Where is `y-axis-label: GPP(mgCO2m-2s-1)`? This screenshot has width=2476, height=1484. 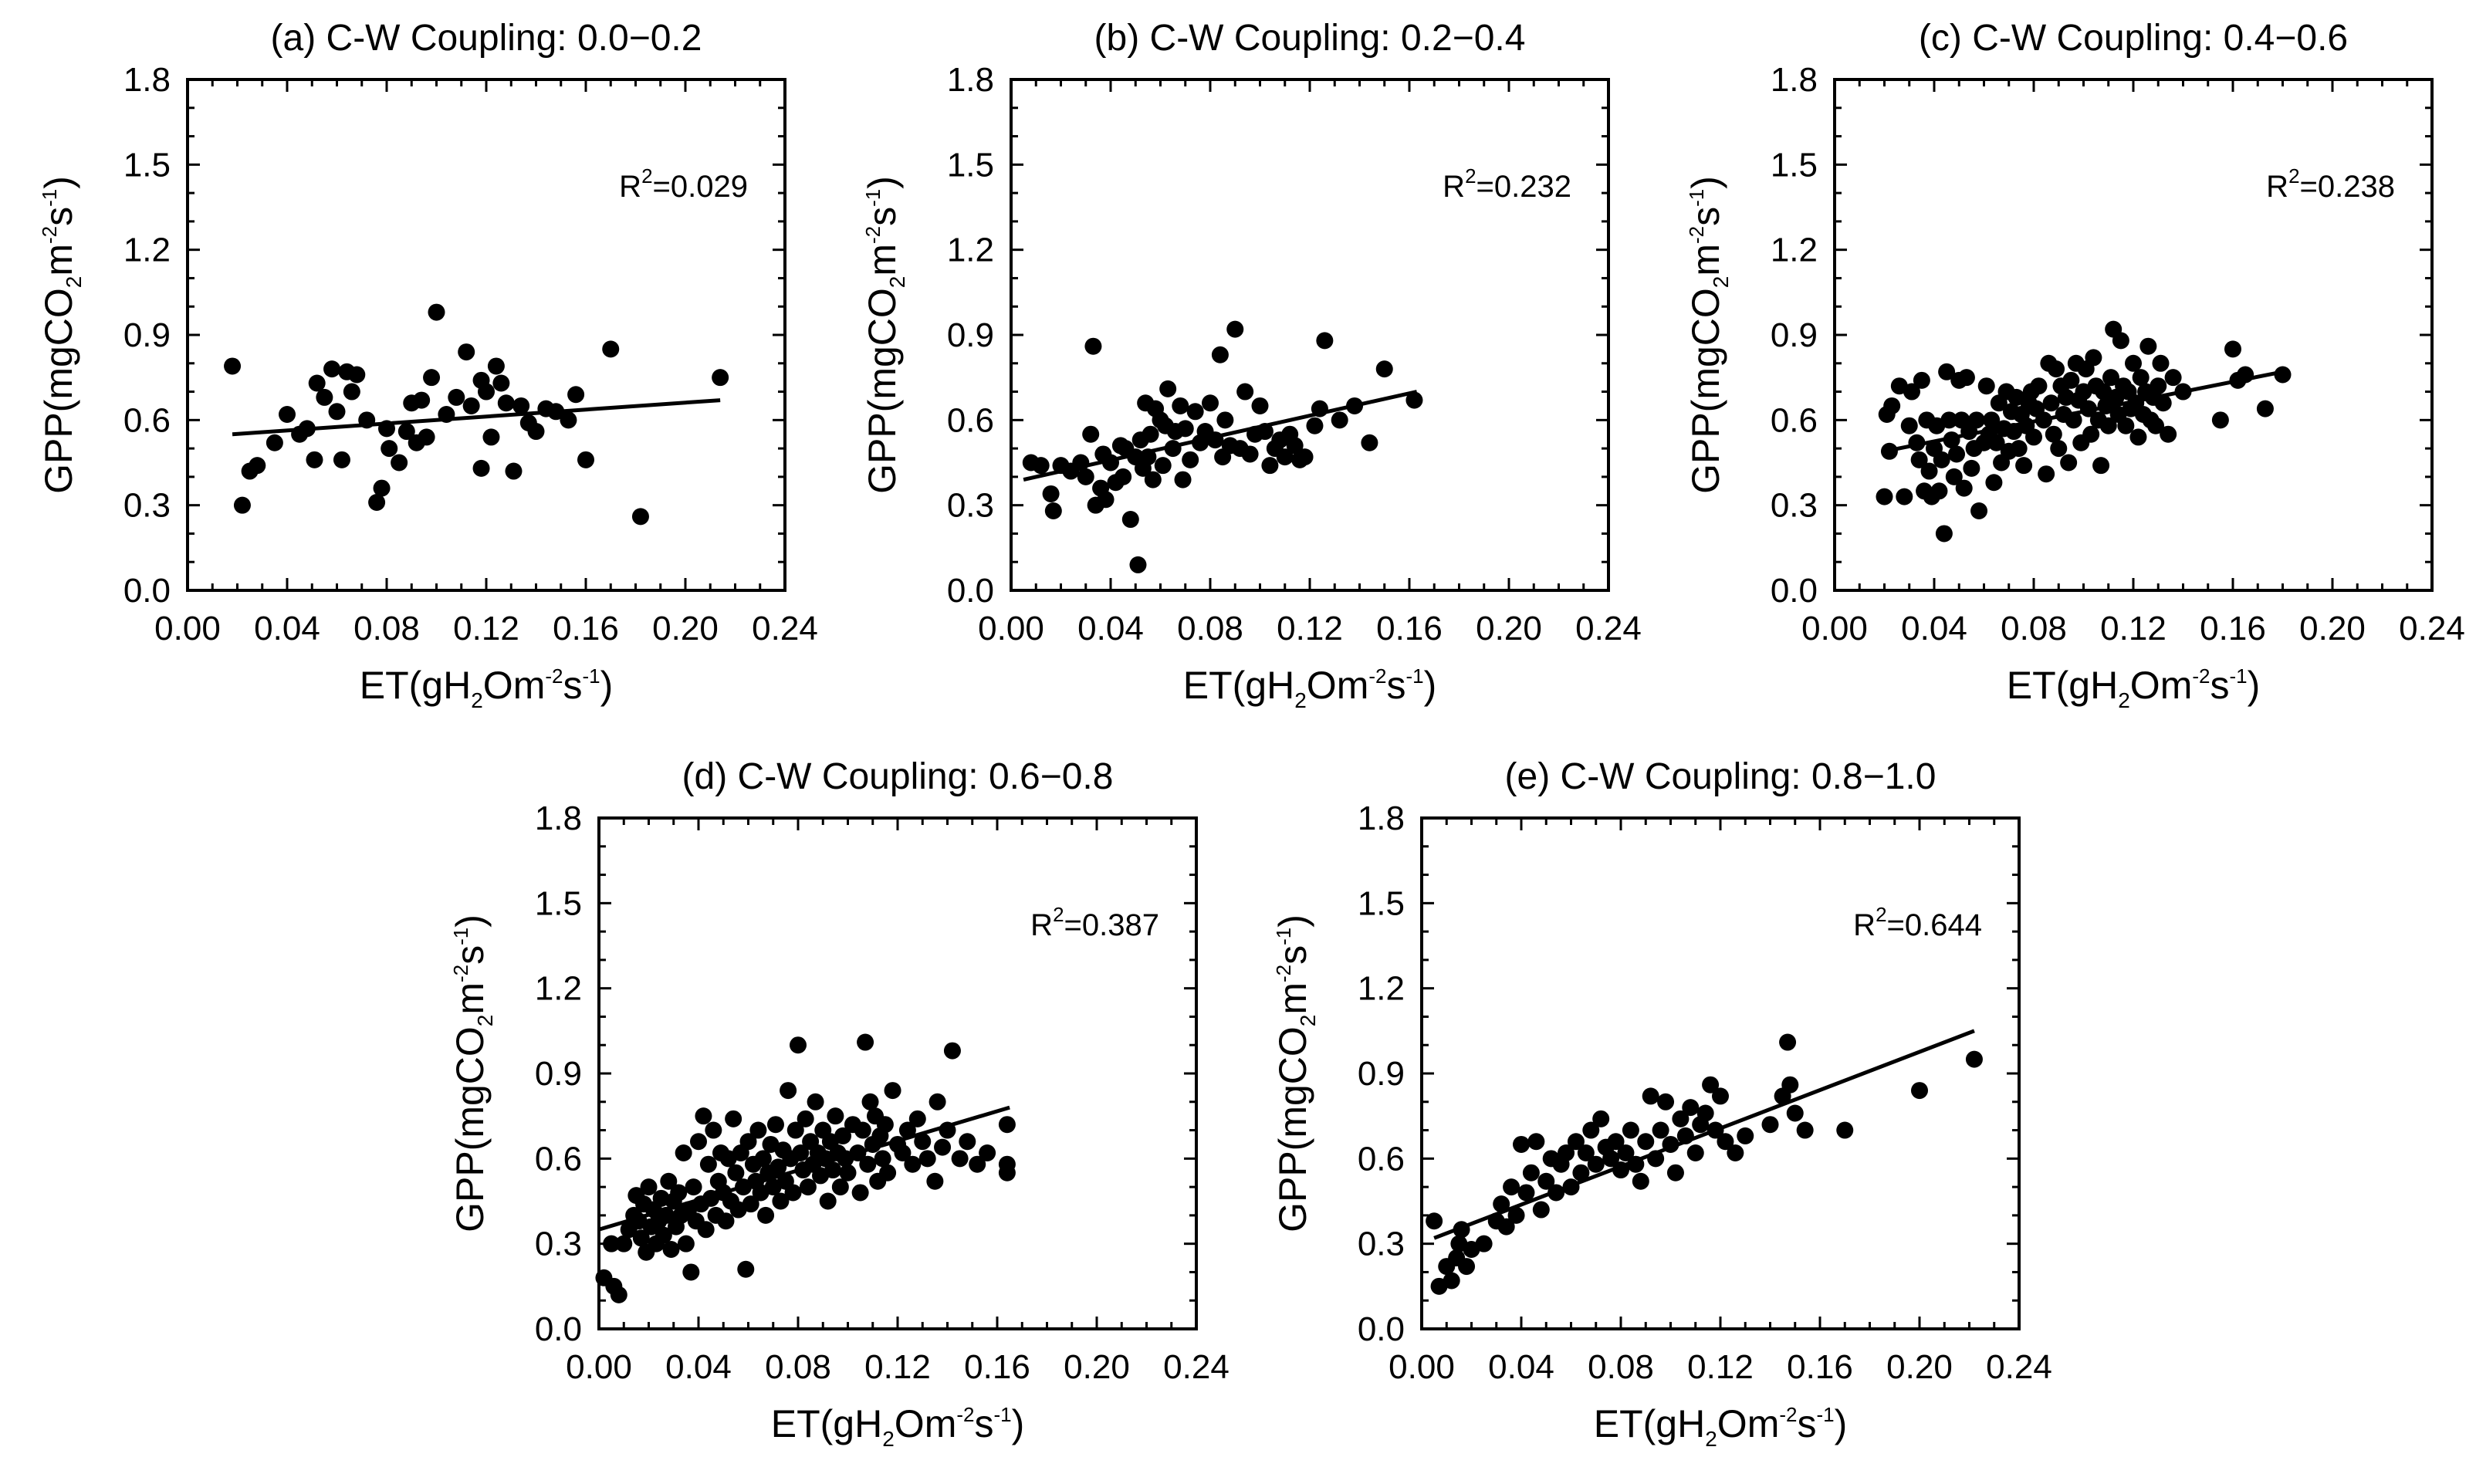
y-axis-label: GPP(mgCO2m-2s-1) is located at coordinates (1708, 335).